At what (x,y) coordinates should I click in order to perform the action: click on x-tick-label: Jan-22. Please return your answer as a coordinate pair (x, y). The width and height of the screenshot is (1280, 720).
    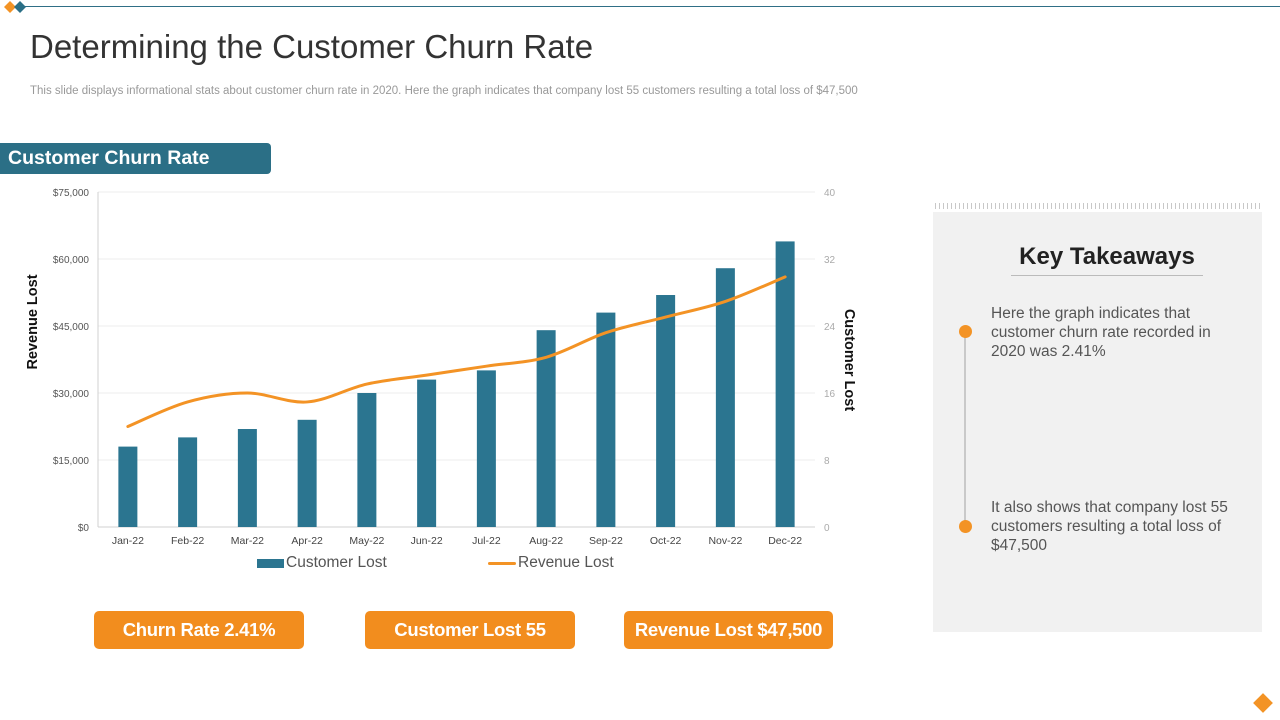
    Looking at the image, I should click on (128, 541).